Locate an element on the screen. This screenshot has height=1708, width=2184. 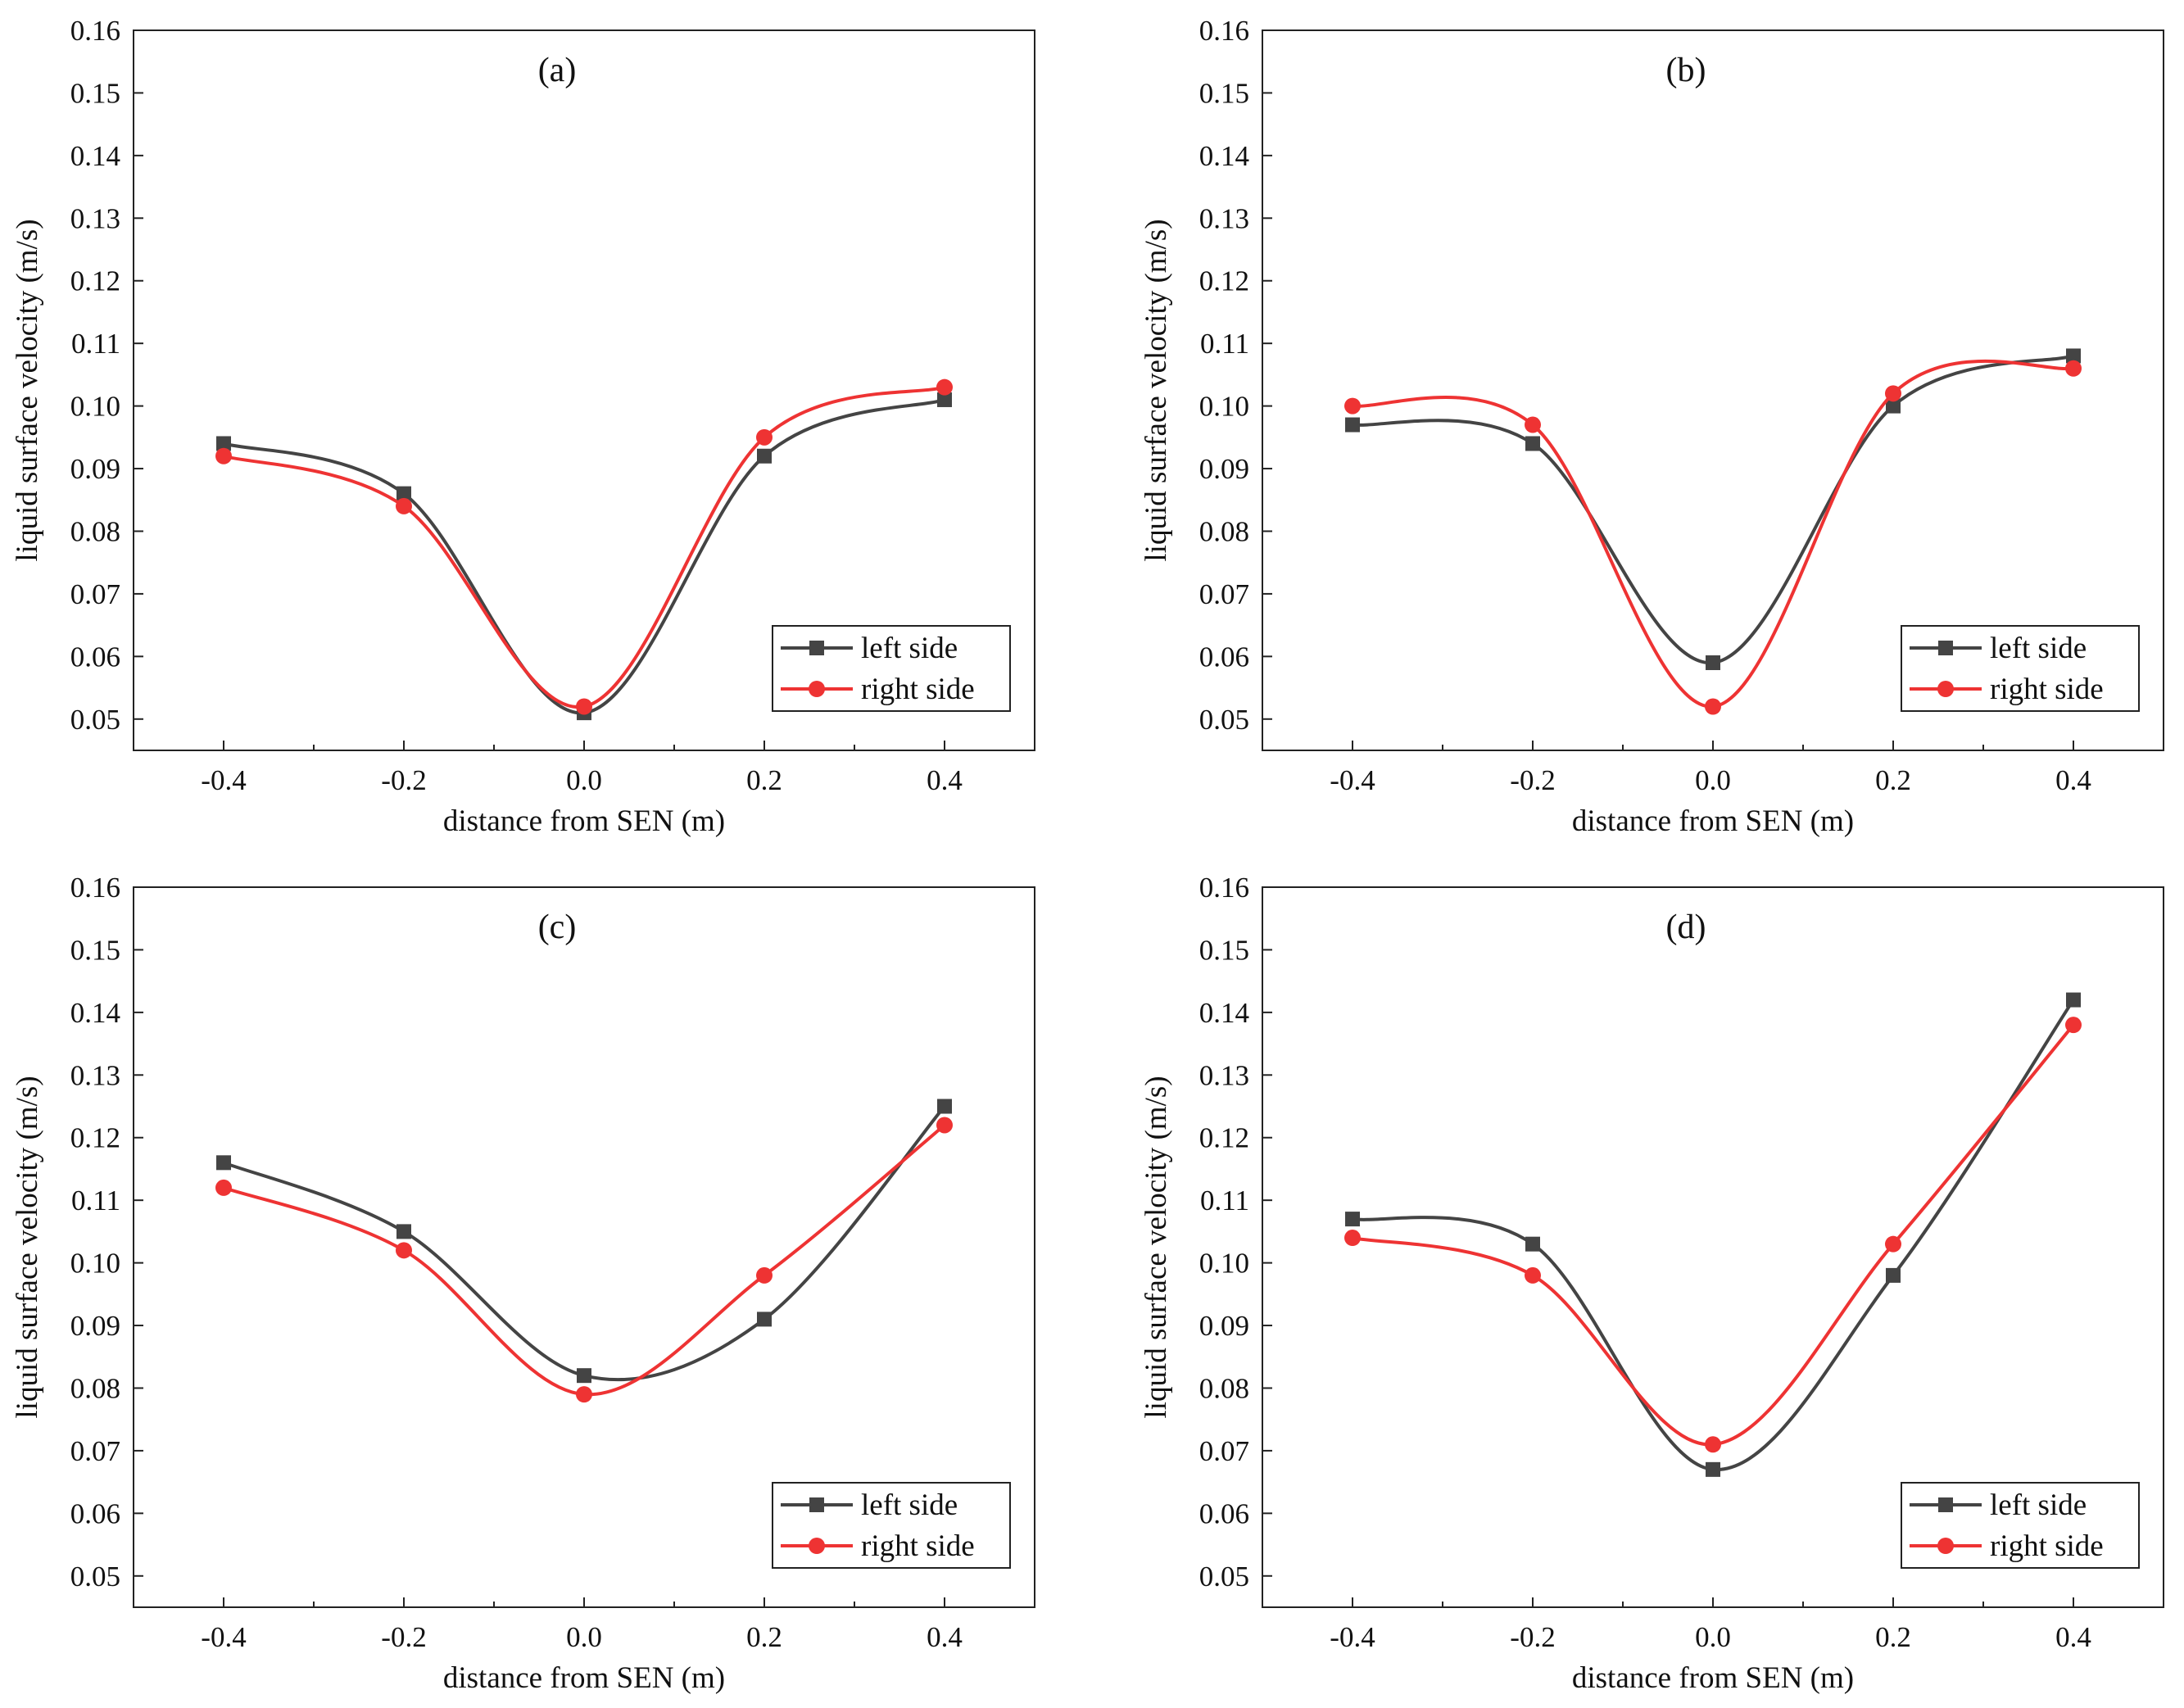
y-tick-label: 0.05 is located at coordinates (95, 1577).